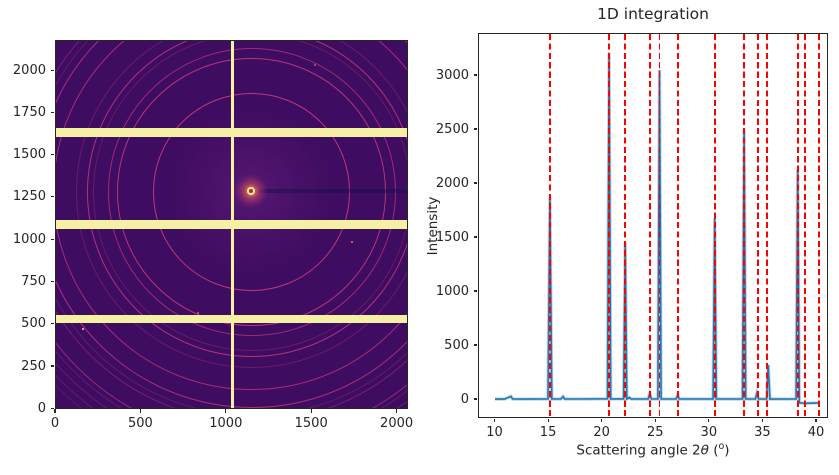  Describe the element at coordinates (638, 450) in the screenshot. I see `x-axis-label-text: Scattering angle 2` at that location.